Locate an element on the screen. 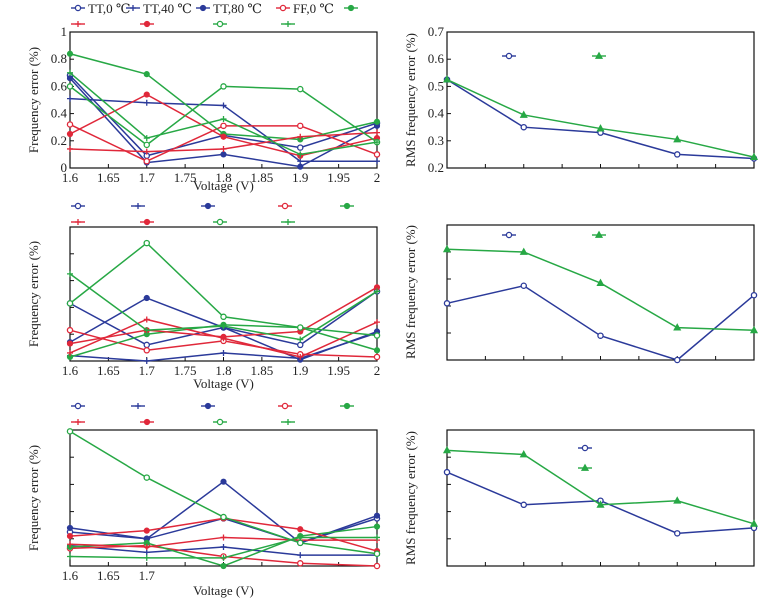  y-tick-label: 0.7 is located at coordinates (436, 31).